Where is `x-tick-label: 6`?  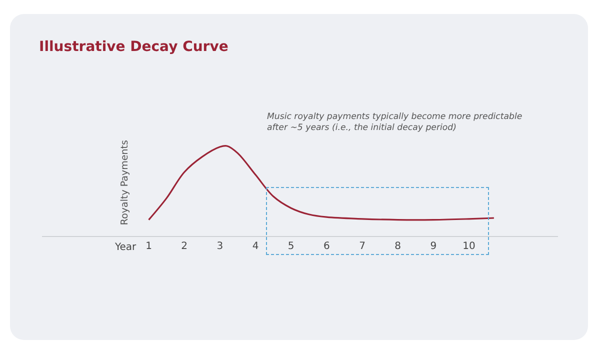
x-tick-label: 6 is located at coordinates (327, 246).